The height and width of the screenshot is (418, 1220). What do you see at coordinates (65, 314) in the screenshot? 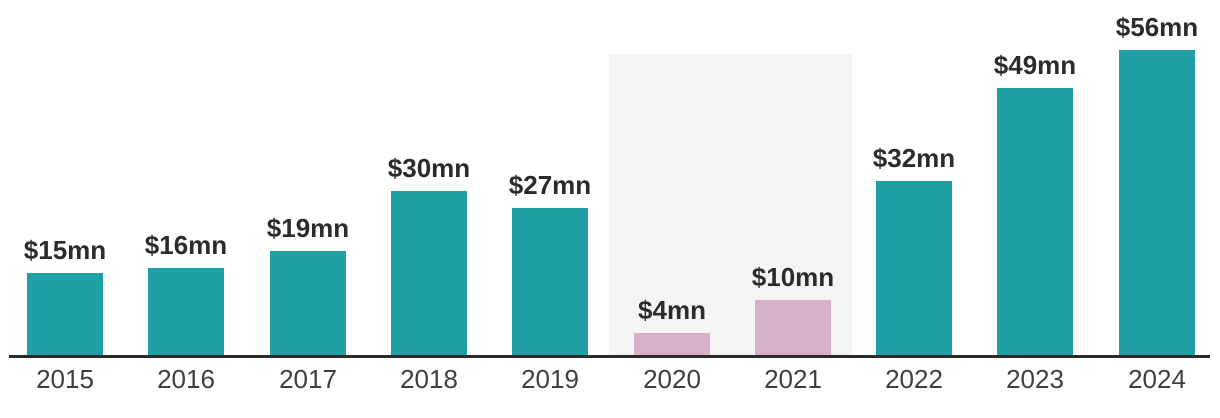
I see `bar-2015` at bounding box center [65, 314].